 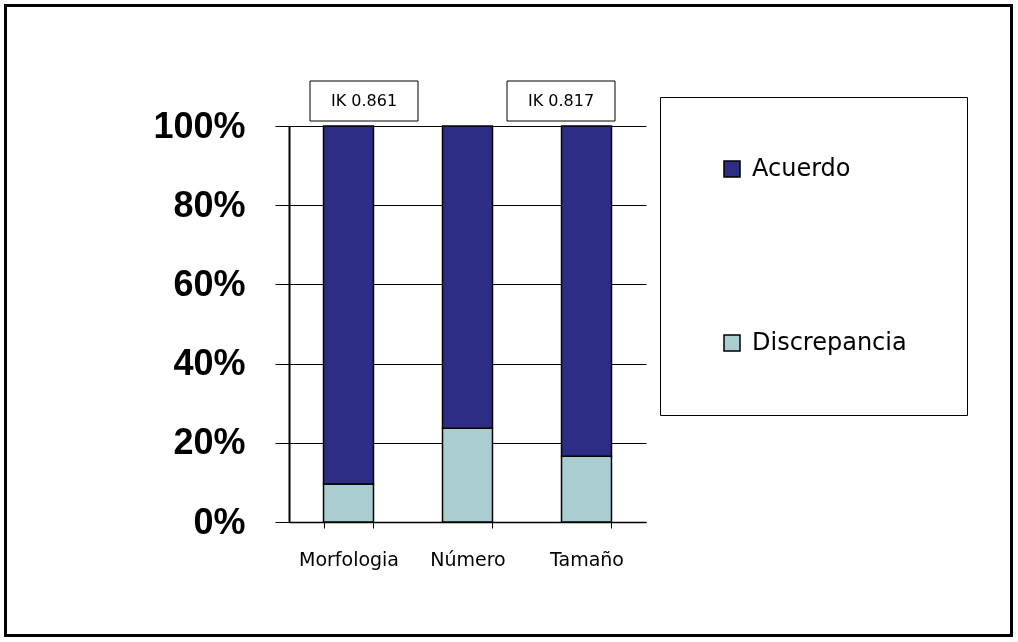 I want to click on legend-label: Acuerdo, so click(x=801, y=168).